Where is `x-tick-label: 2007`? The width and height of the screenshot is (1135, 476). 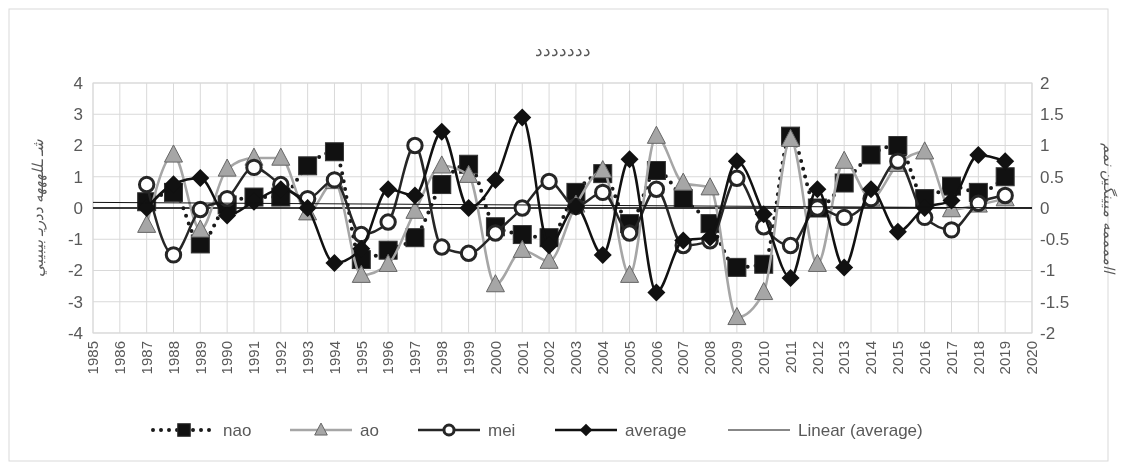 x-tick-label: 2007 is located at coordinates (683, 358).